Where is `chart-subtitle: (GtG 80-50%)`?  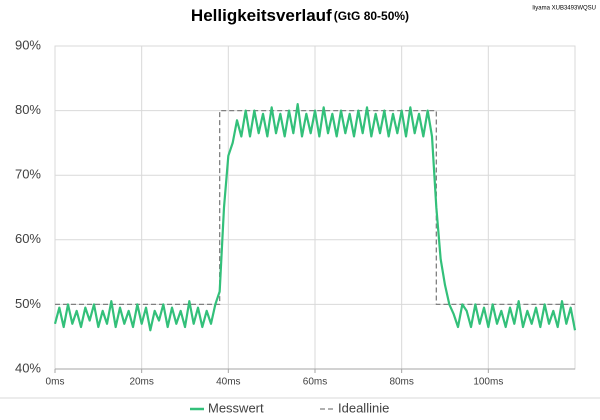
chart-subtitle: (GtG 80-50%) is located at coordinates (371, 16).